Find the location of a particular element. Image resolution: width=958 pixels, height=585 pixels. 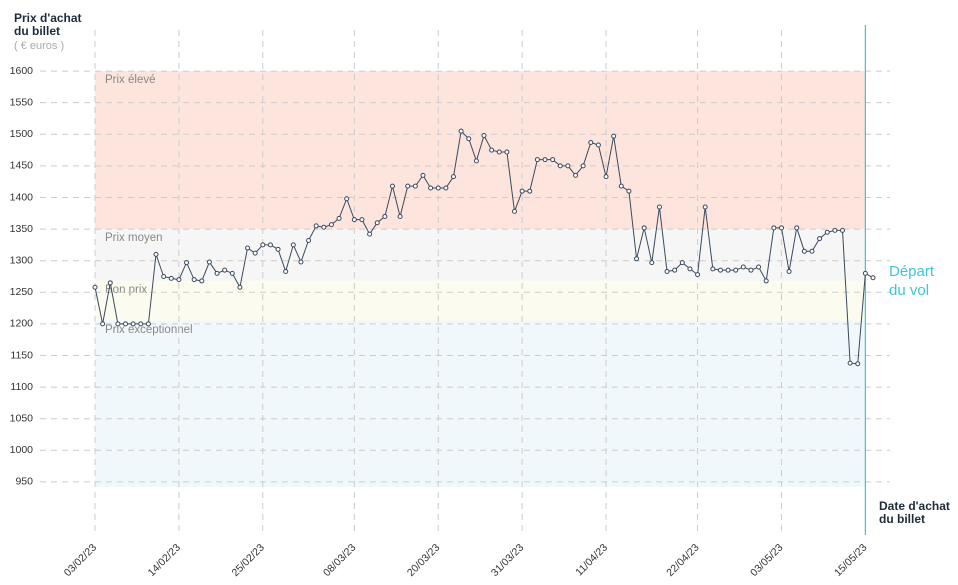

y-tick-label: 1500 is located at coordinates (22, 134).